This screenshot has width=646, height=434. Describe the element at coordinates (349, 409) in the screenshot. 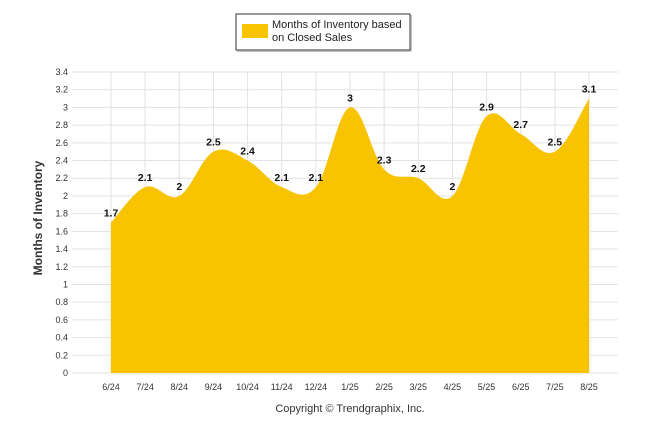

I see `copyright-text: Copyright © Trendgraphix, Inc.` at that location.